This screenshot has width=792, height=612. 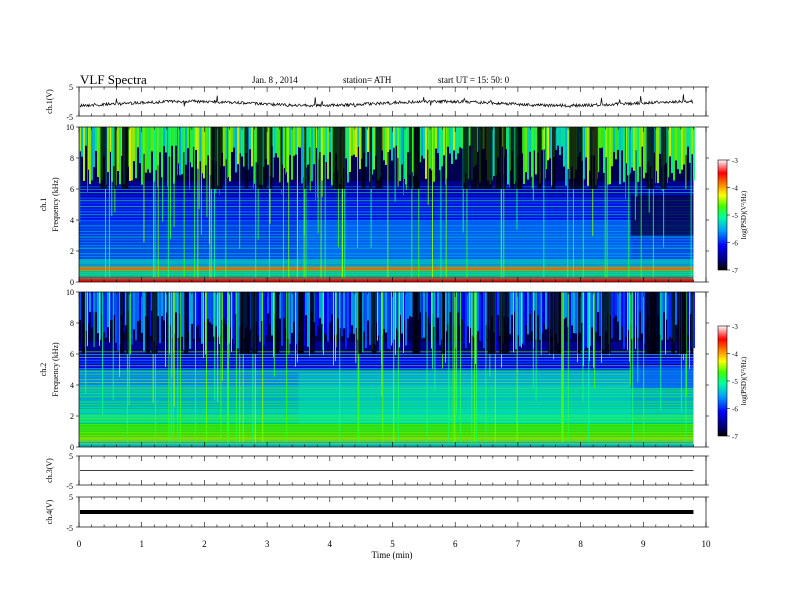 I want to click on time-tick-4: 4, so click(x=330, y=544).